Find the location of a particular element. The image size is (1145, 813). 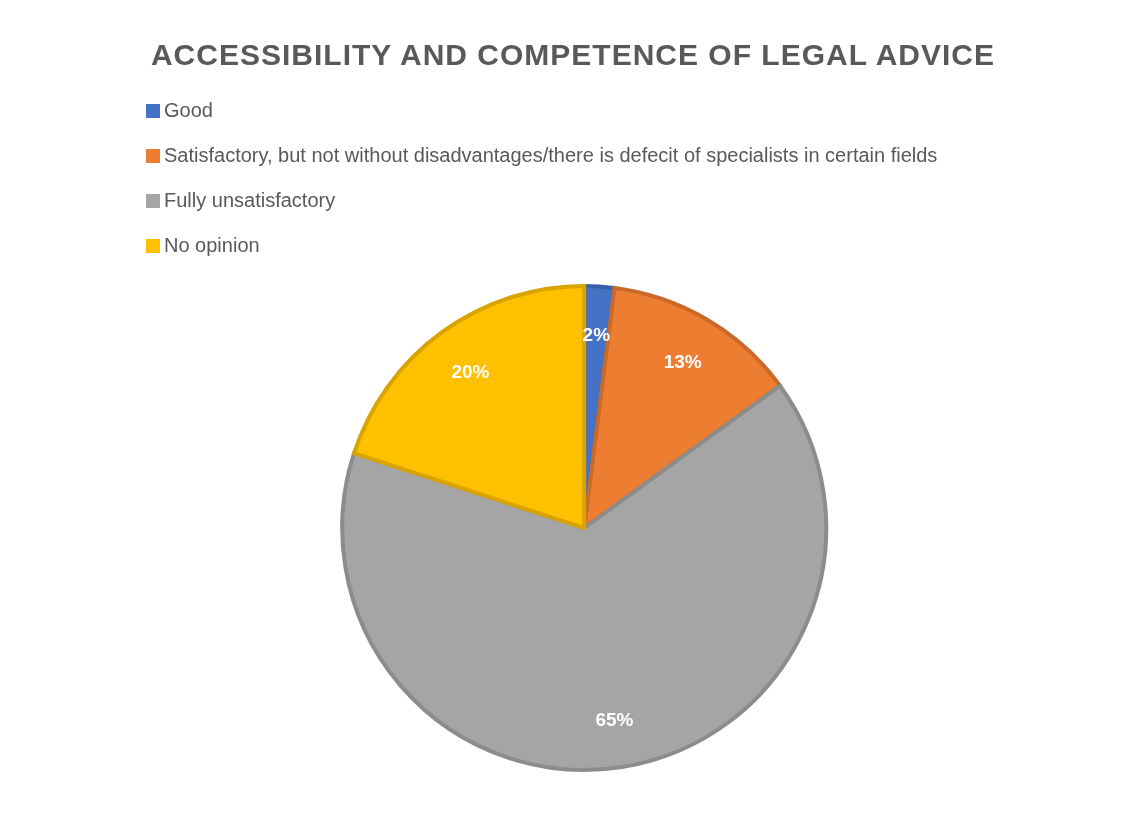

data-label: 20% is located at coordinates (470, 371).